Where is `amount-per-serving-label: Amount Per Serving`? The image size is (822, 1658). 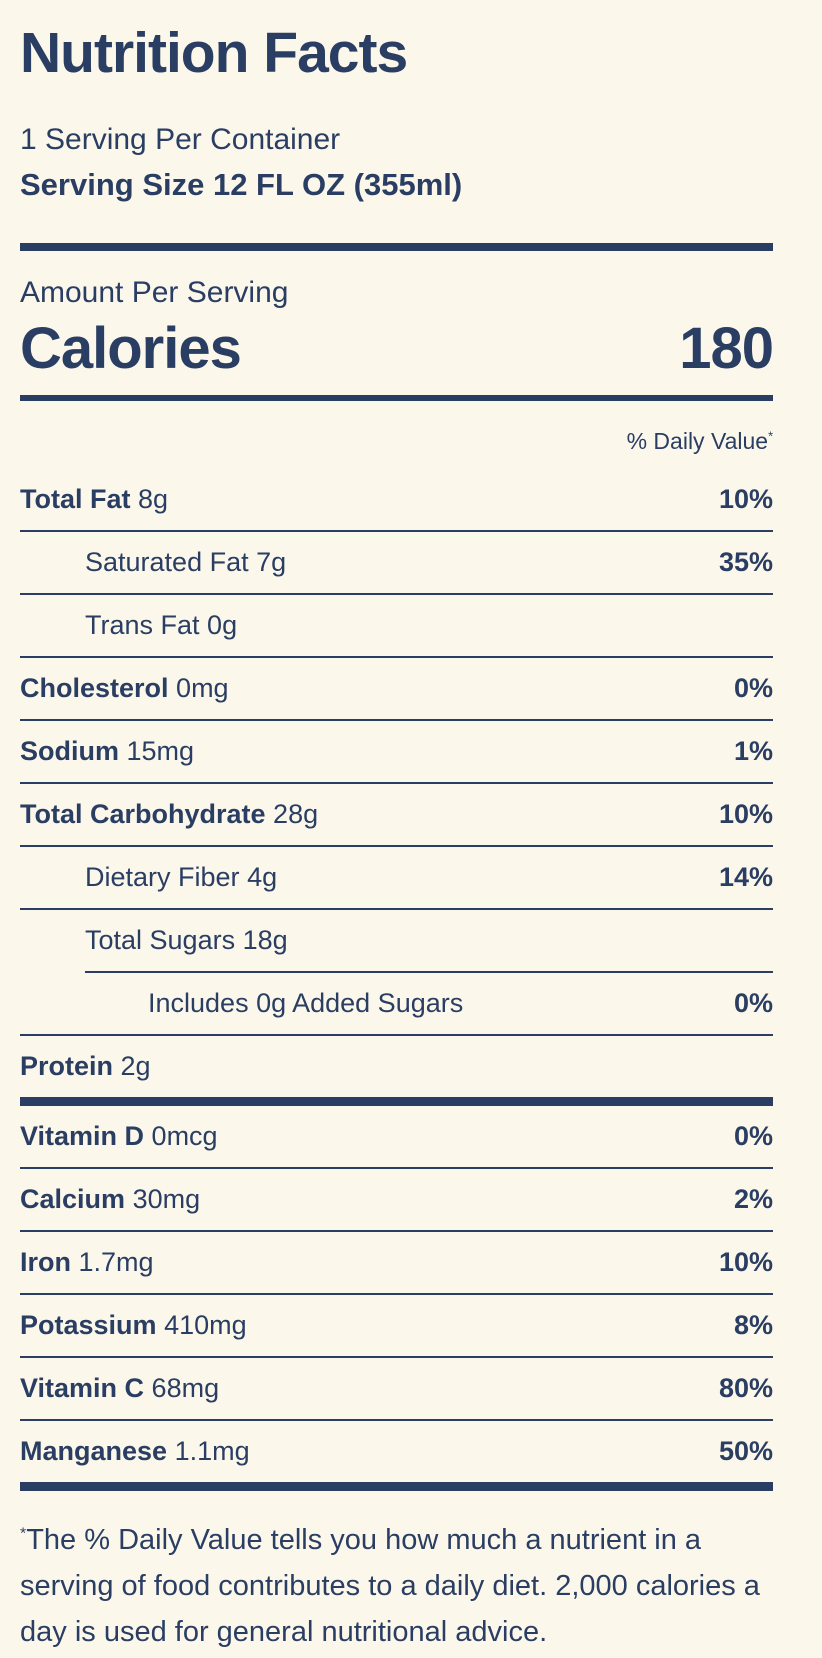
amount-per-serving-label: Amount Per Serving is located at coordinates (154, 292).